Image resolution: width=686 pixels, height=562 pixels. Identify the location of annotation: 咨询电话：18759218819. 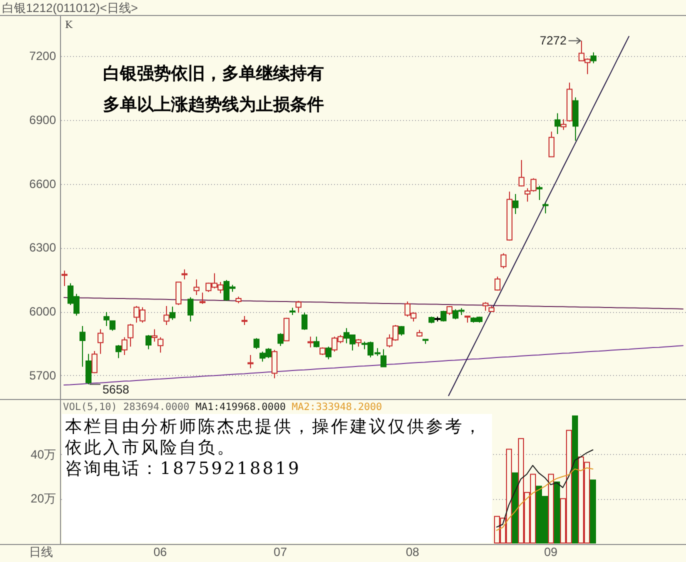
(183, 469).